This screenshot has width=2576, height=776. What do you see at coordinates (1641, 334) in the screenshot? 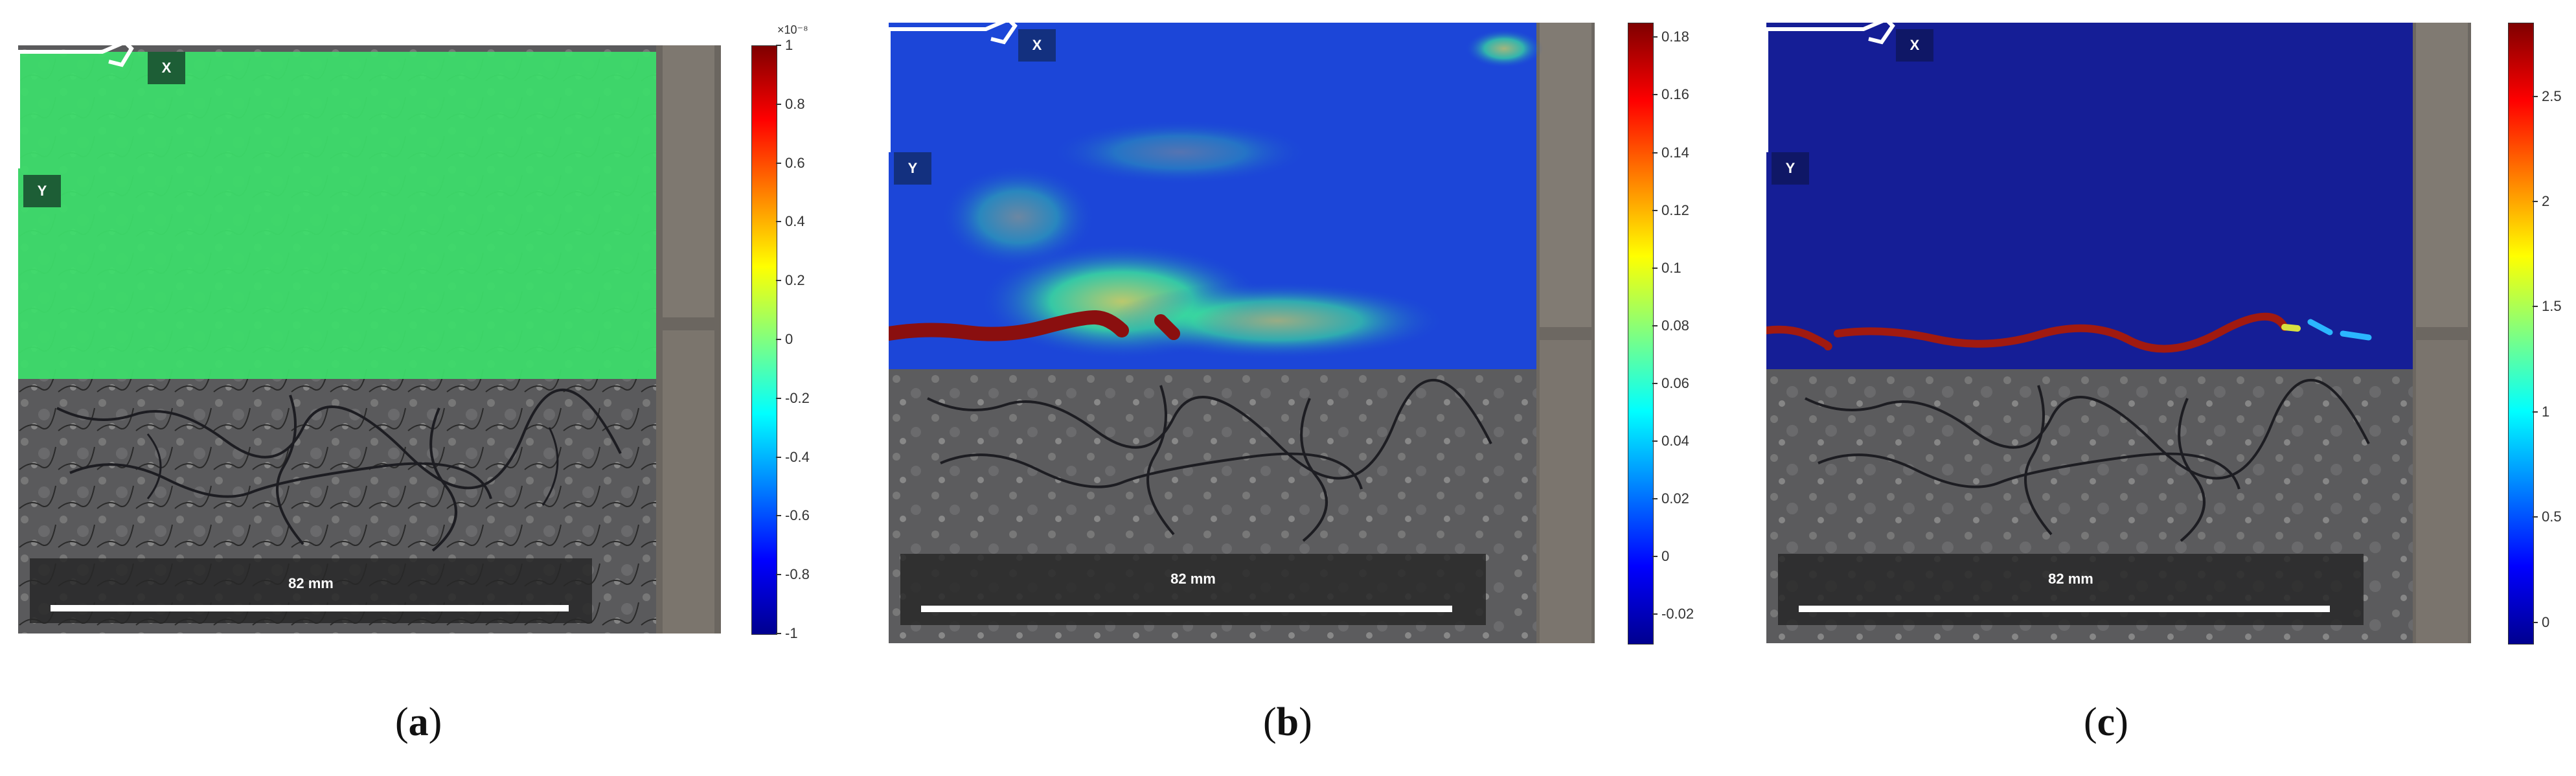
I see `colorbar-b` at bounding box center [1641, 334].